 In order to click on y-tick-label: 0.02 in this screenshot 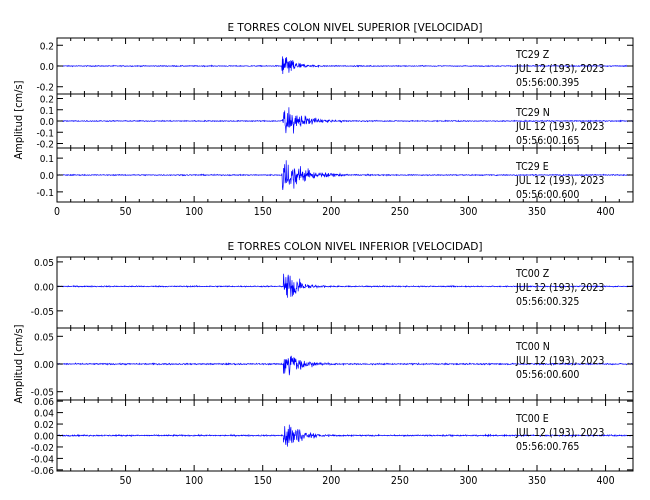, I will do `click(44, 425)`.